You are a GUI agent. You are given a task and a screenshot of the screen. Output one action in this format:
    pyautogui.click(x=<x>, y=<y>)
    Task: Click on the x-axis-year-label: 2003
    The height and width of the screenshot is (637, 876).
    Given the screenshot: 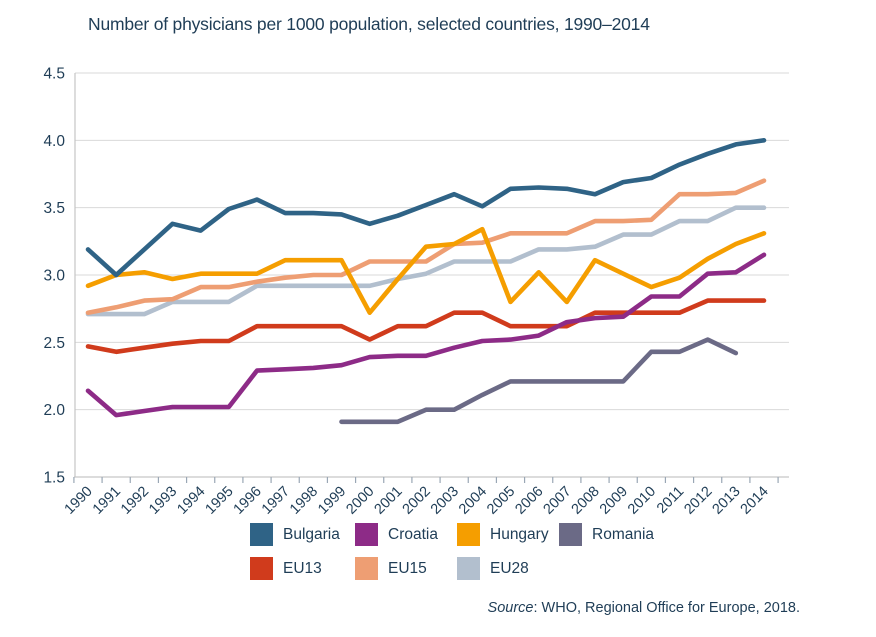 What is the action you would take?
    pyautogui.click(x=445, y=501)
    